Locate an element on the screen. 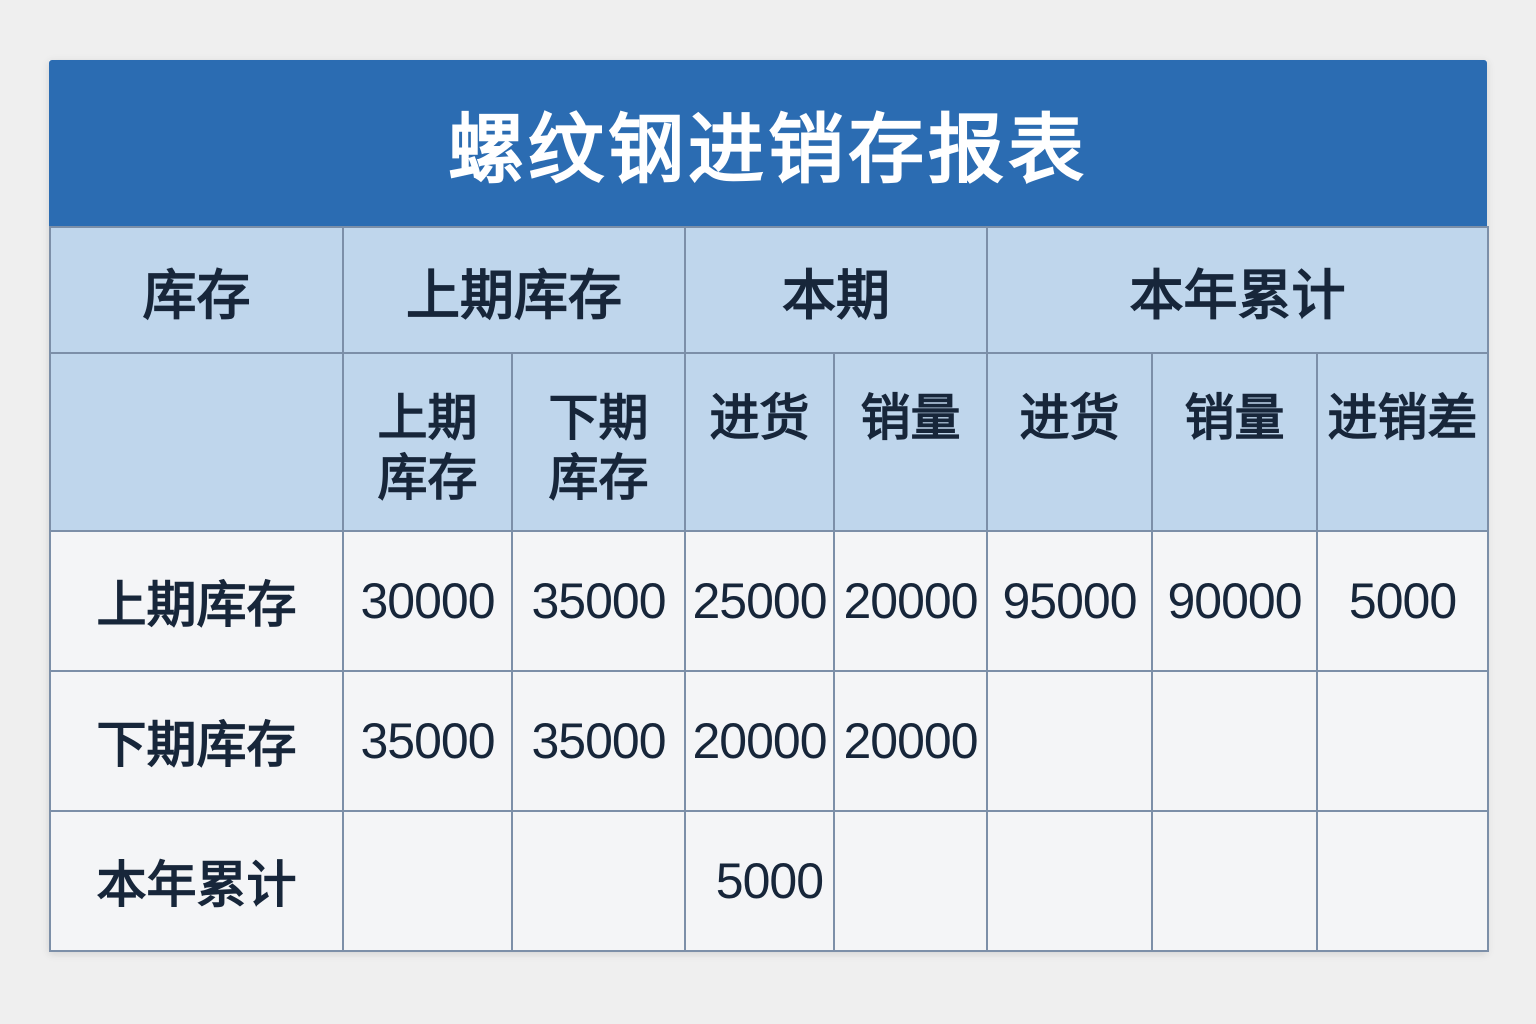 The image size is (1536, 1024). header-previous-inventory: 上期库存 is located at coordinates (514, 290).